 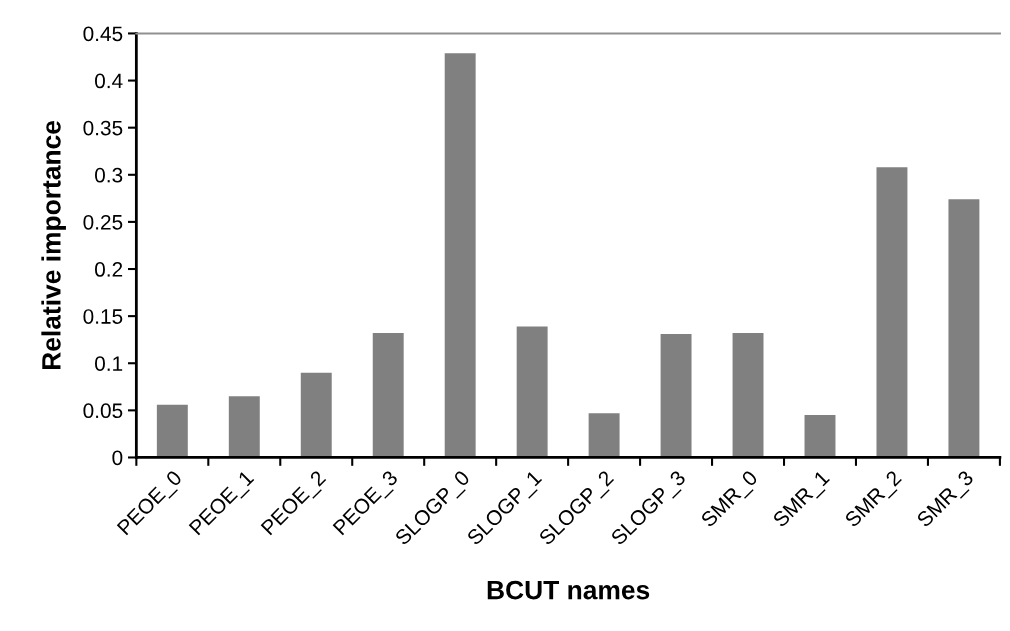 I want to click on y-tick-label: 0.2, so click(x=109, y=269).